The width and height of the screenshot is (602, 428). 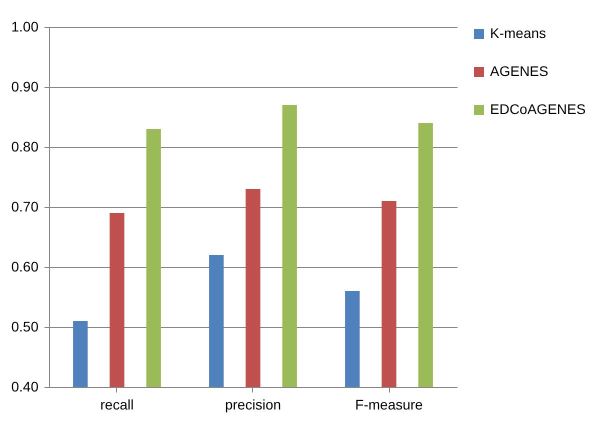 What do you see at coordinates (519, 71) in the screenshot?
I see `legend-label: AGENES` at bounding box center [519, 71].